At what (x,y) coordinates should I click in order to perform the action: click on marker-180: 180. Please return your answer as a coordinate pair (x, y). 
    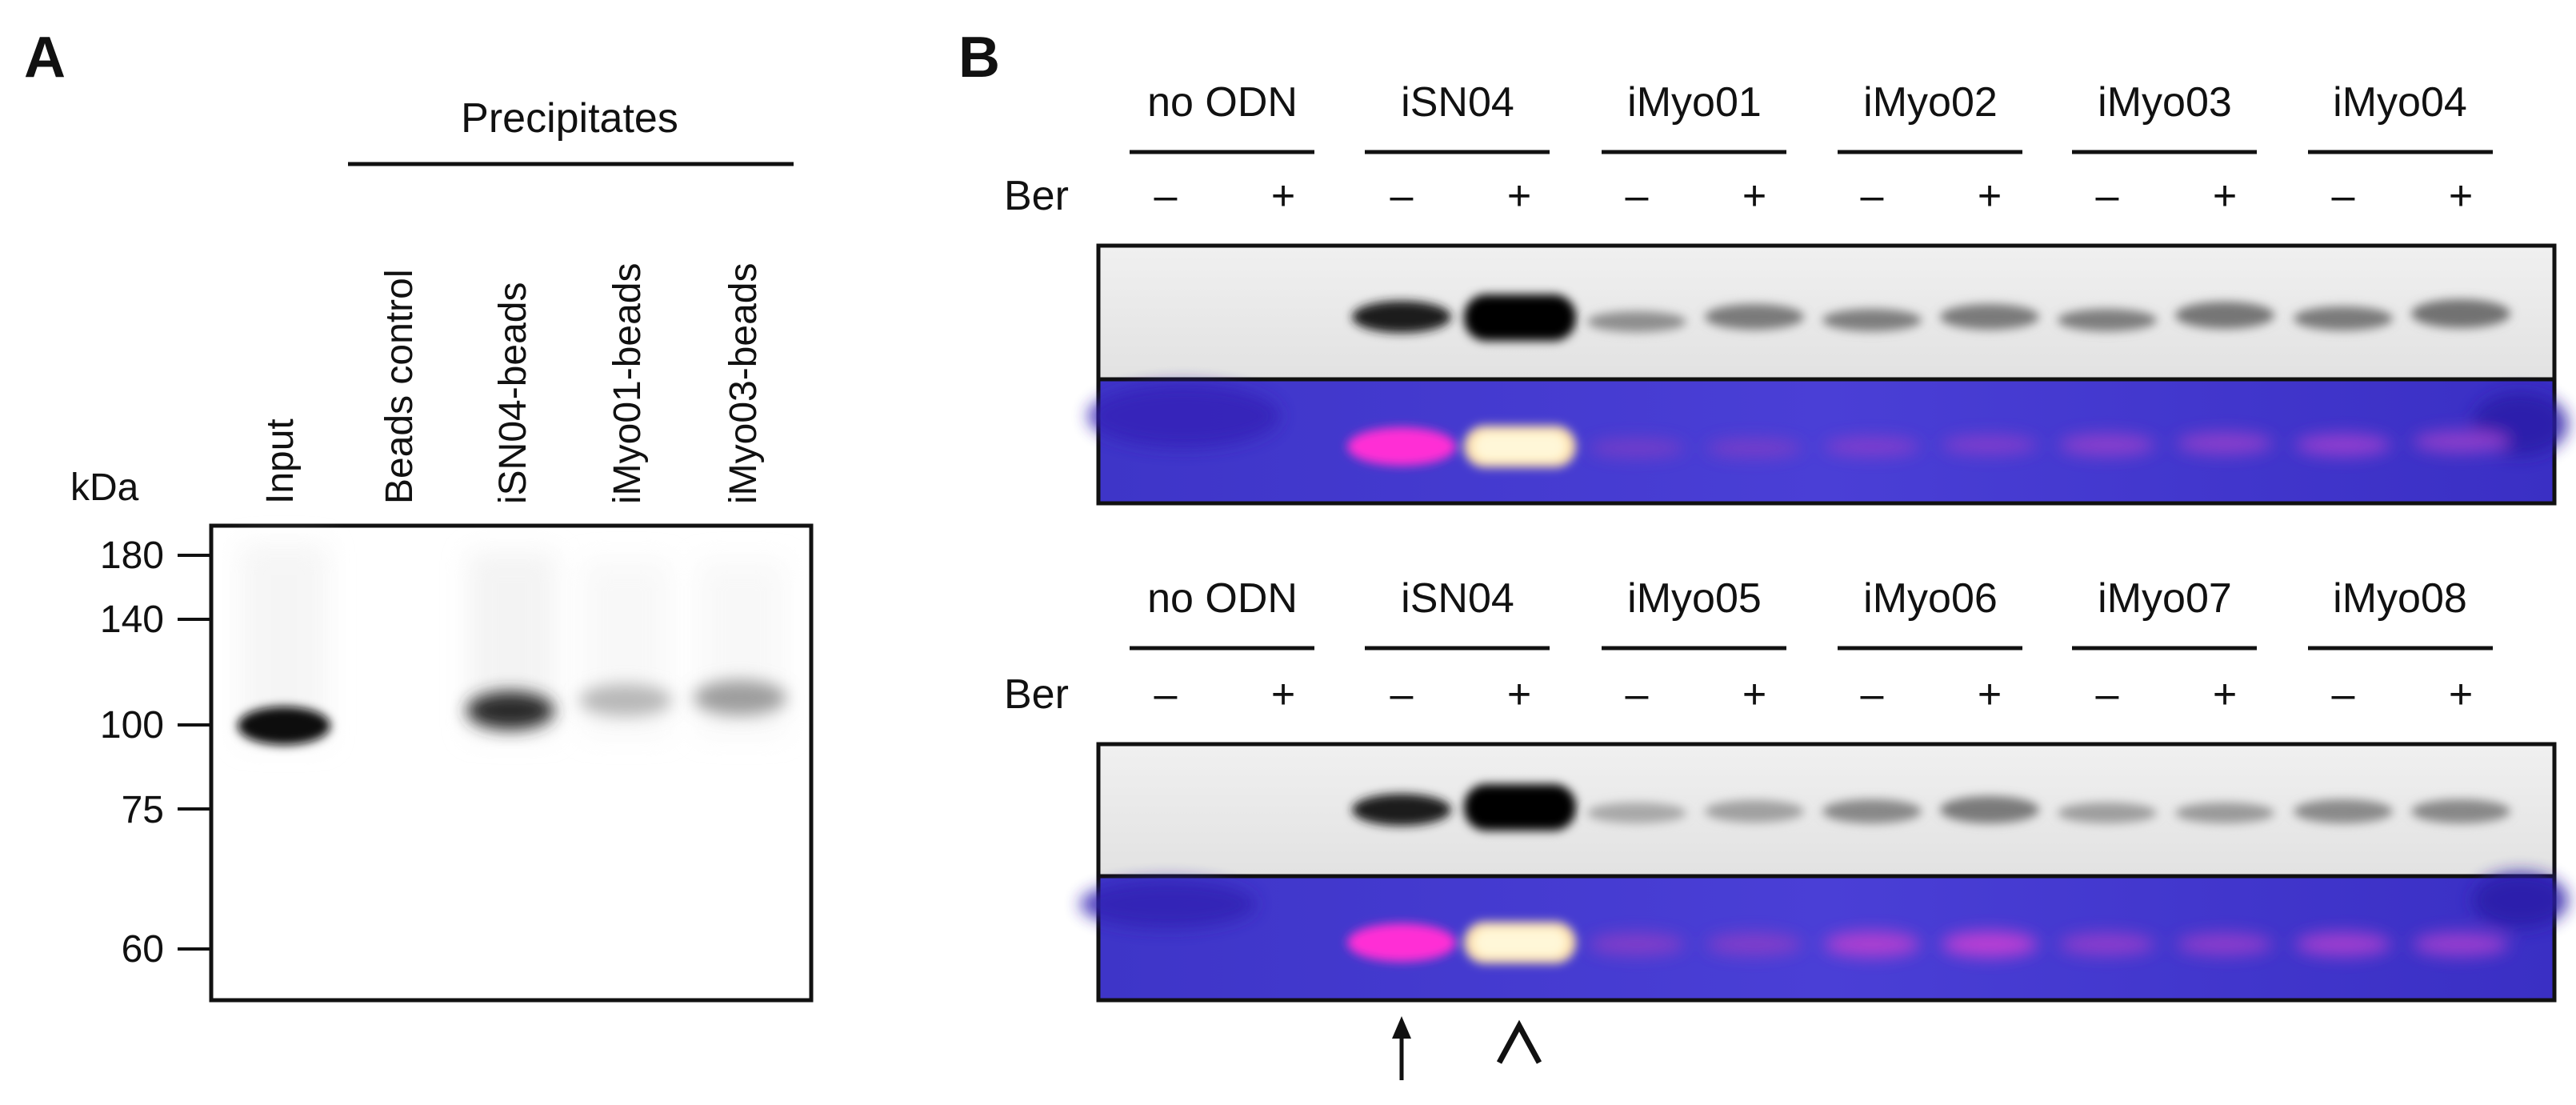
    Looking at the image, I should click on (132, 555).